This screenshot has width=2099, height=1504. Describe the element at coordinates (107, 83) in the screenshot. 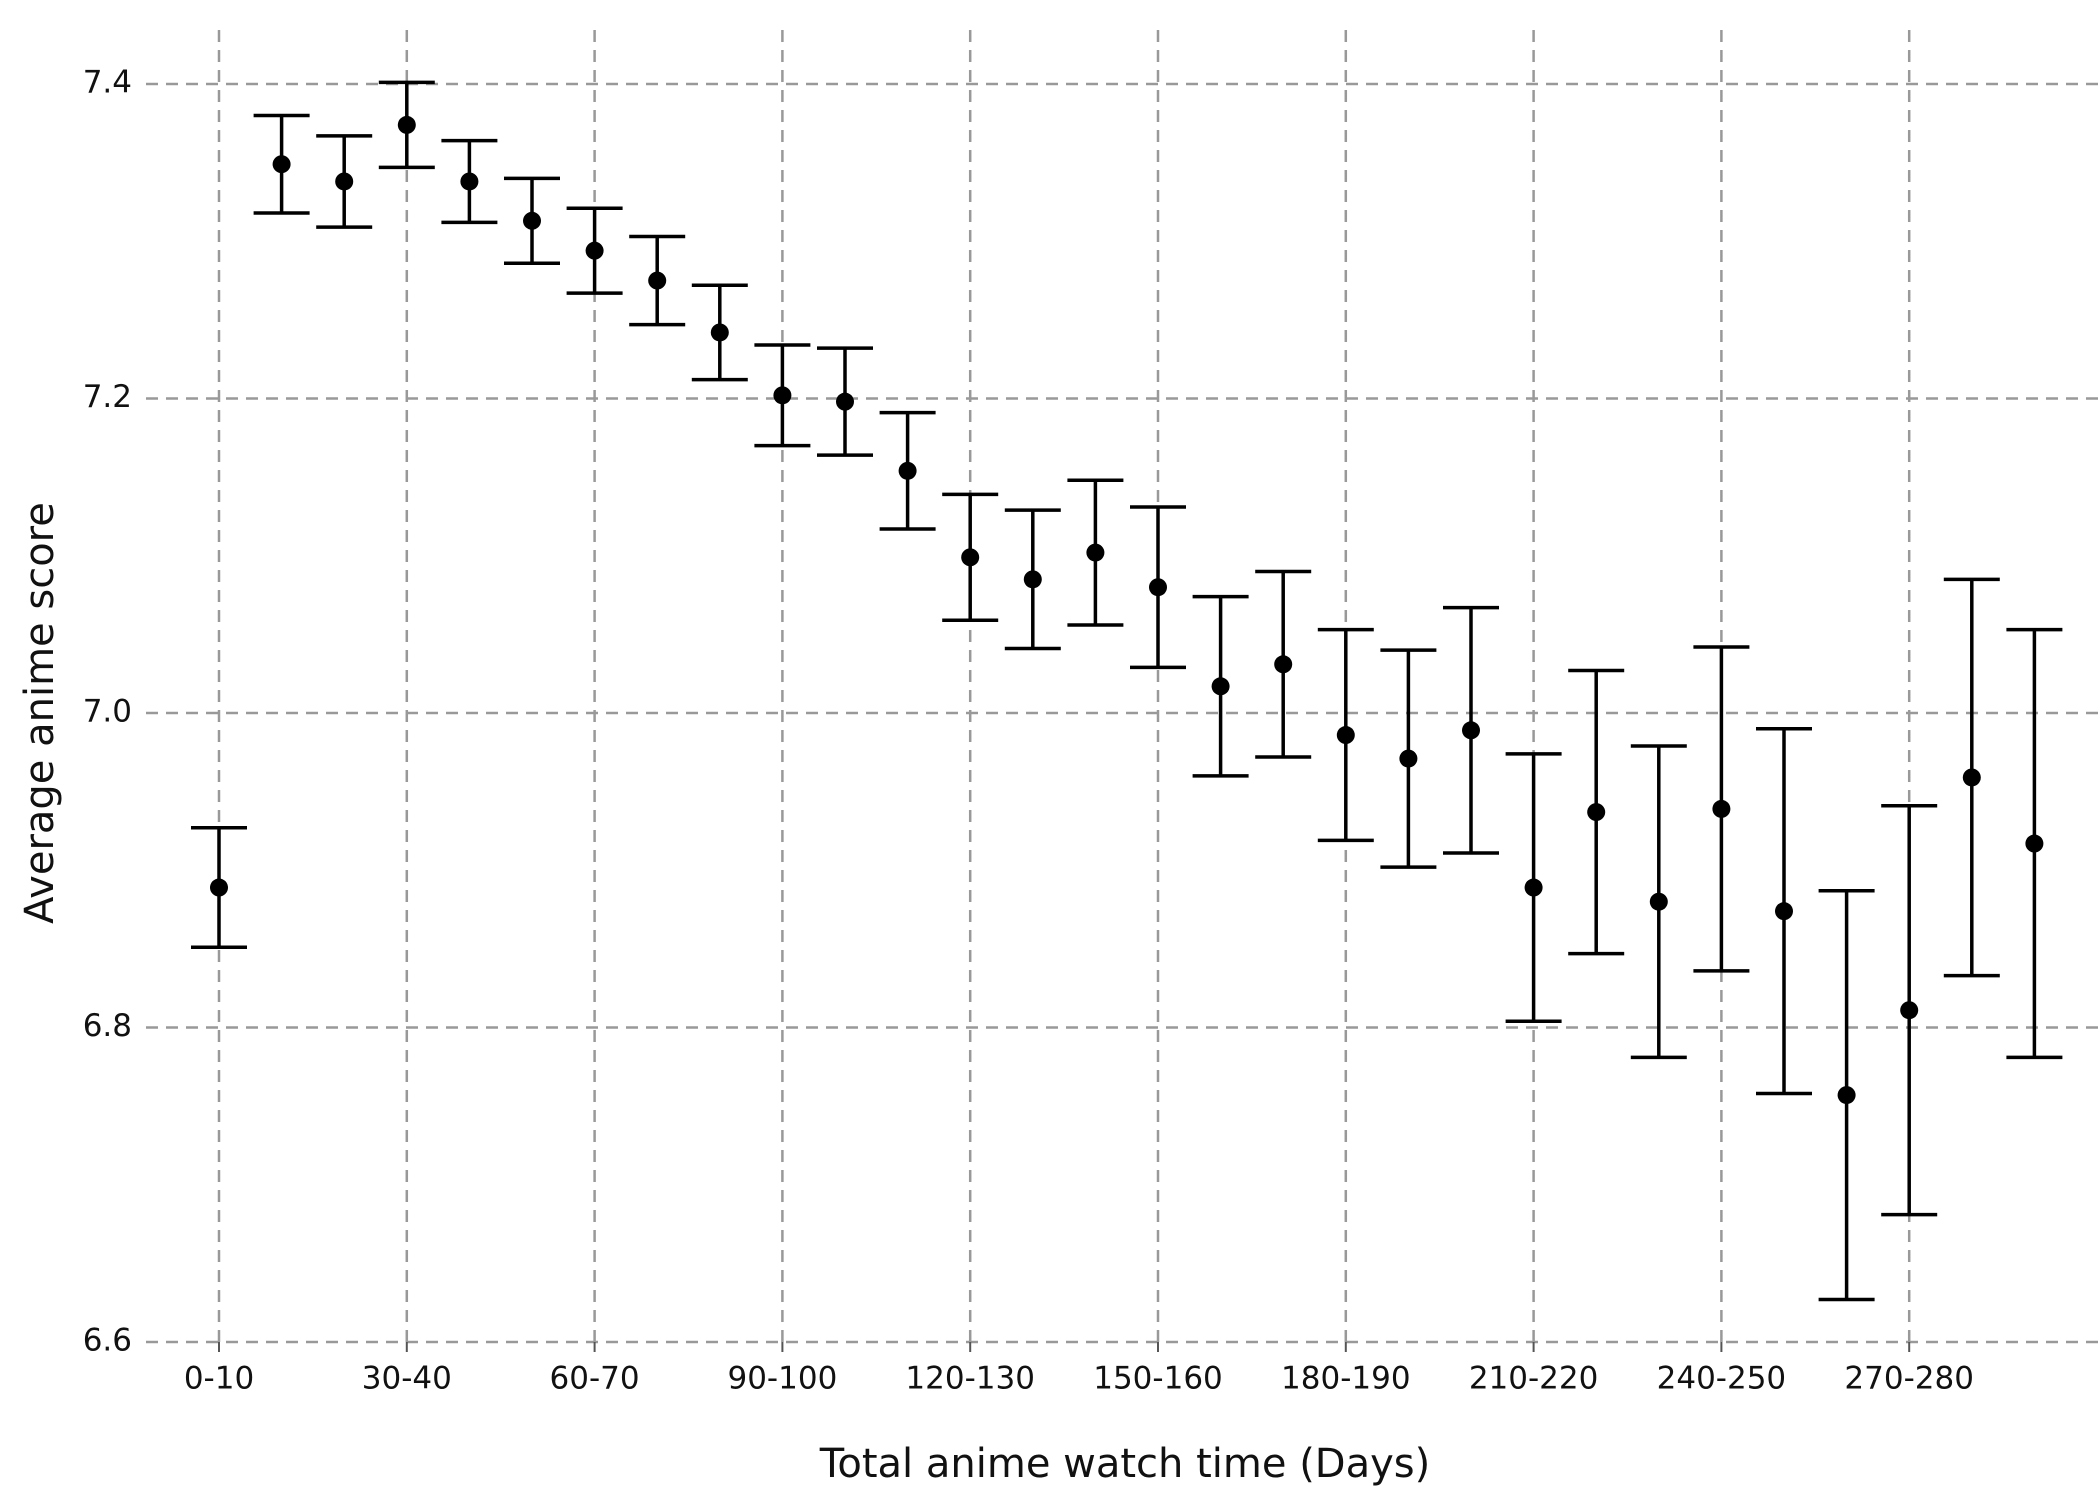

I see `y-tick-label: 7.4` at that location.